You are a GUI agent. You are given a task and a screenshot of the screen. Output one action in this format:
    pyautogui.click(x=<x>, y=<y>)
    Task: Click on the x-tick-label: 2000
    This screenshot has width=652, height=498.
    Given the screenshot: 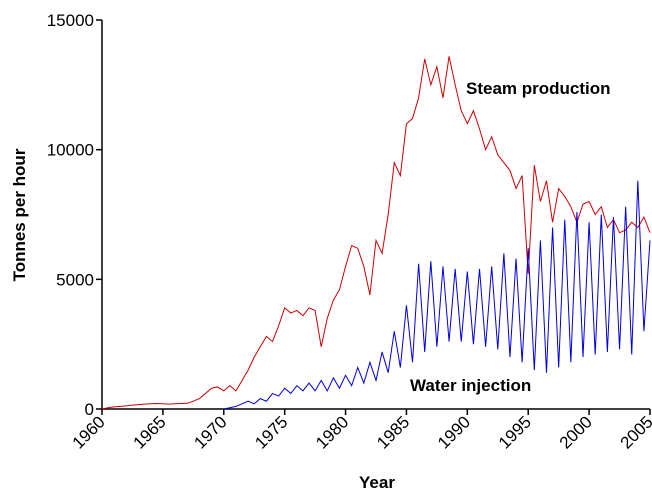 What is the action you would take?
    pyautogui.click(x=576, y=432)
    